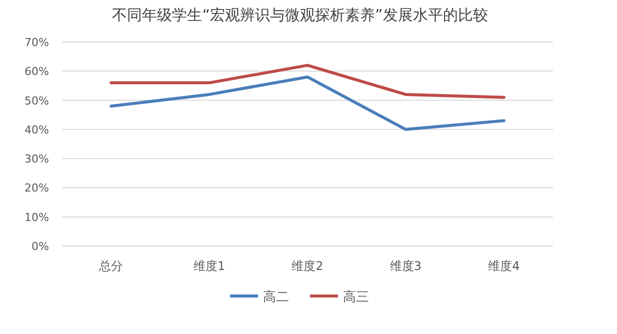  I want to click on legend-label: 高三, so click(356, 297).